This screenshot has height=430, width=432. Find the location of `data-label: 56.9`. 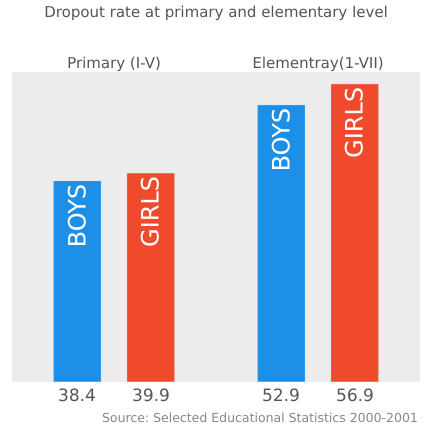

data-label: 56.9 is located at coordinates (355, 396).